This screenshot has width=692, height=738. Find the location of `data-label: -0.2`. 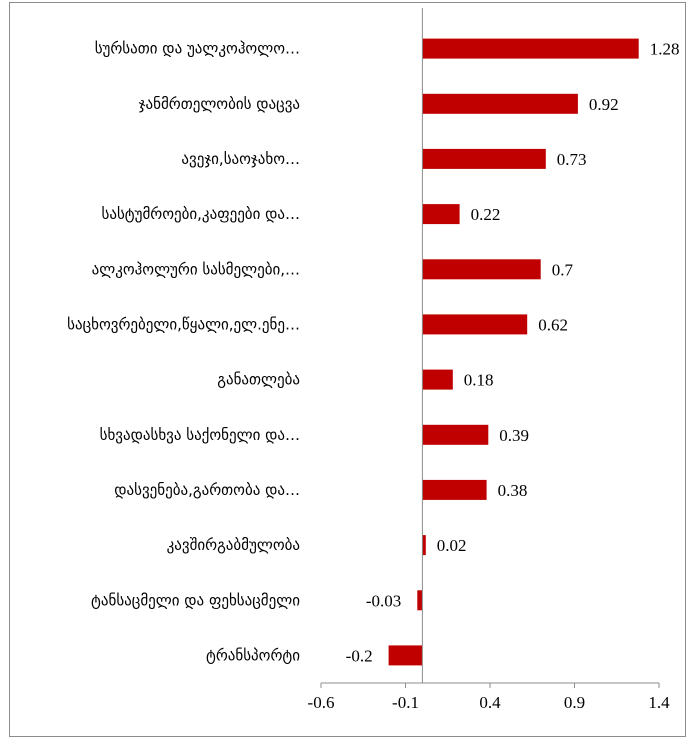

data-label: -0.2 is located at coordinates (359, 655).